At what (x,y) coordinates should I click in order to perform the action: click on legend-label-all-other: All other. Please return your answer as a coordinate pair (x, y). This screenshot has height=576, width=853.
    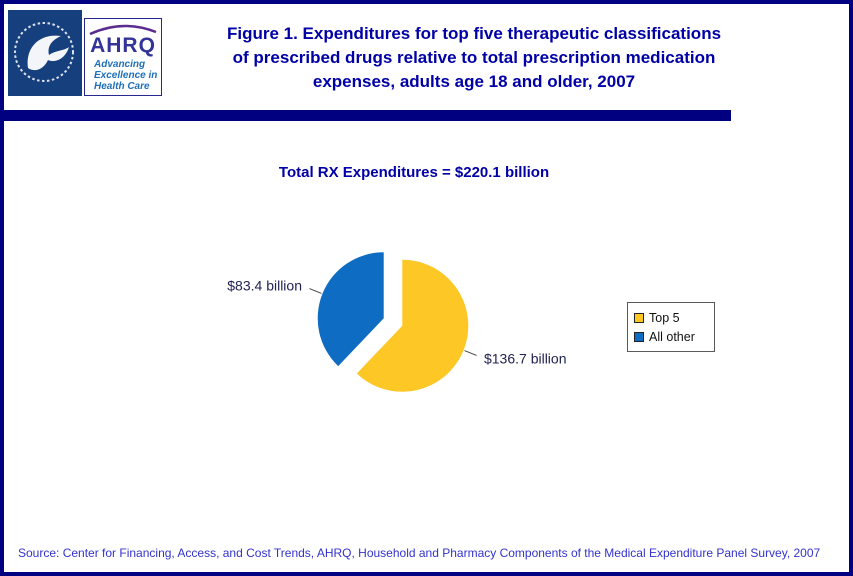
    Looking at the image, I should click on (672, 336).